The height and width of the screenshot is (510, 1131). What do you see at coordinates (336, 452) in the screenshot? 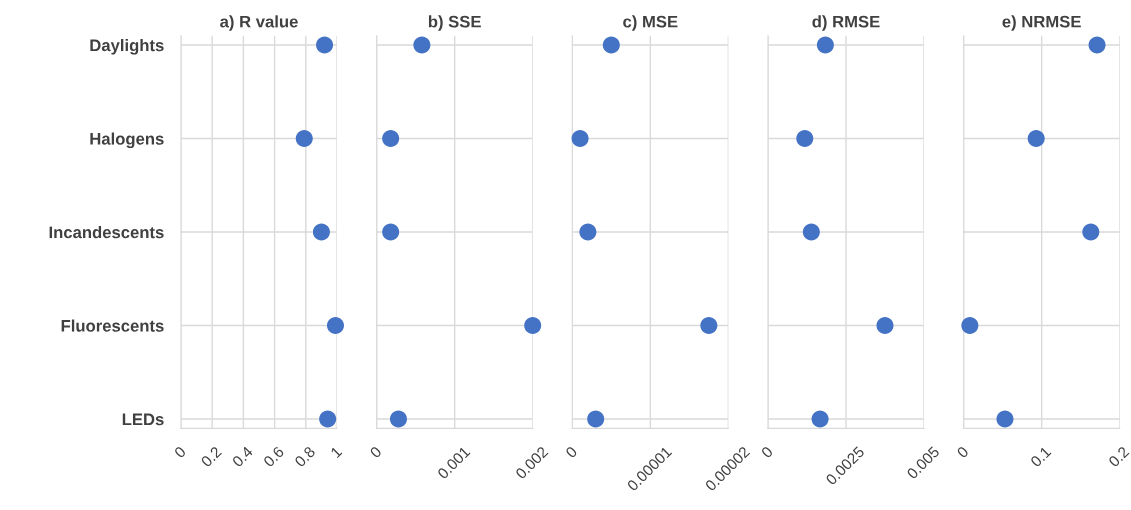
I see `x-tick-label: 1` at bounding box center [336, 452].